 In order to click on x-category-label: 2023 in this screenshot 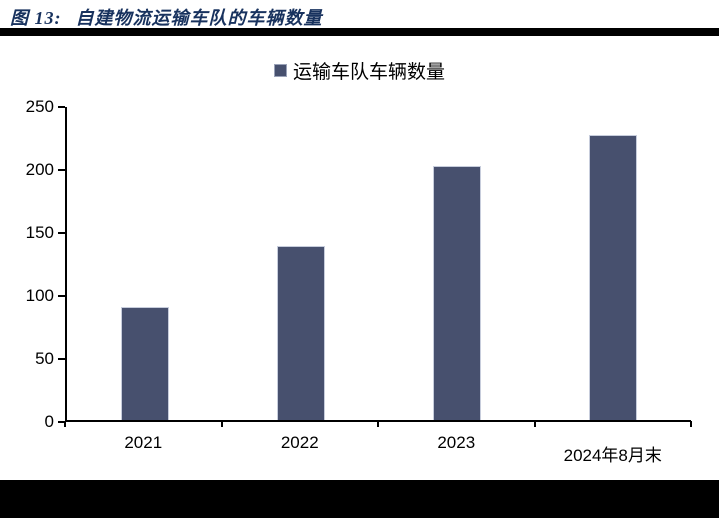, I will do `click(456, 442)`.